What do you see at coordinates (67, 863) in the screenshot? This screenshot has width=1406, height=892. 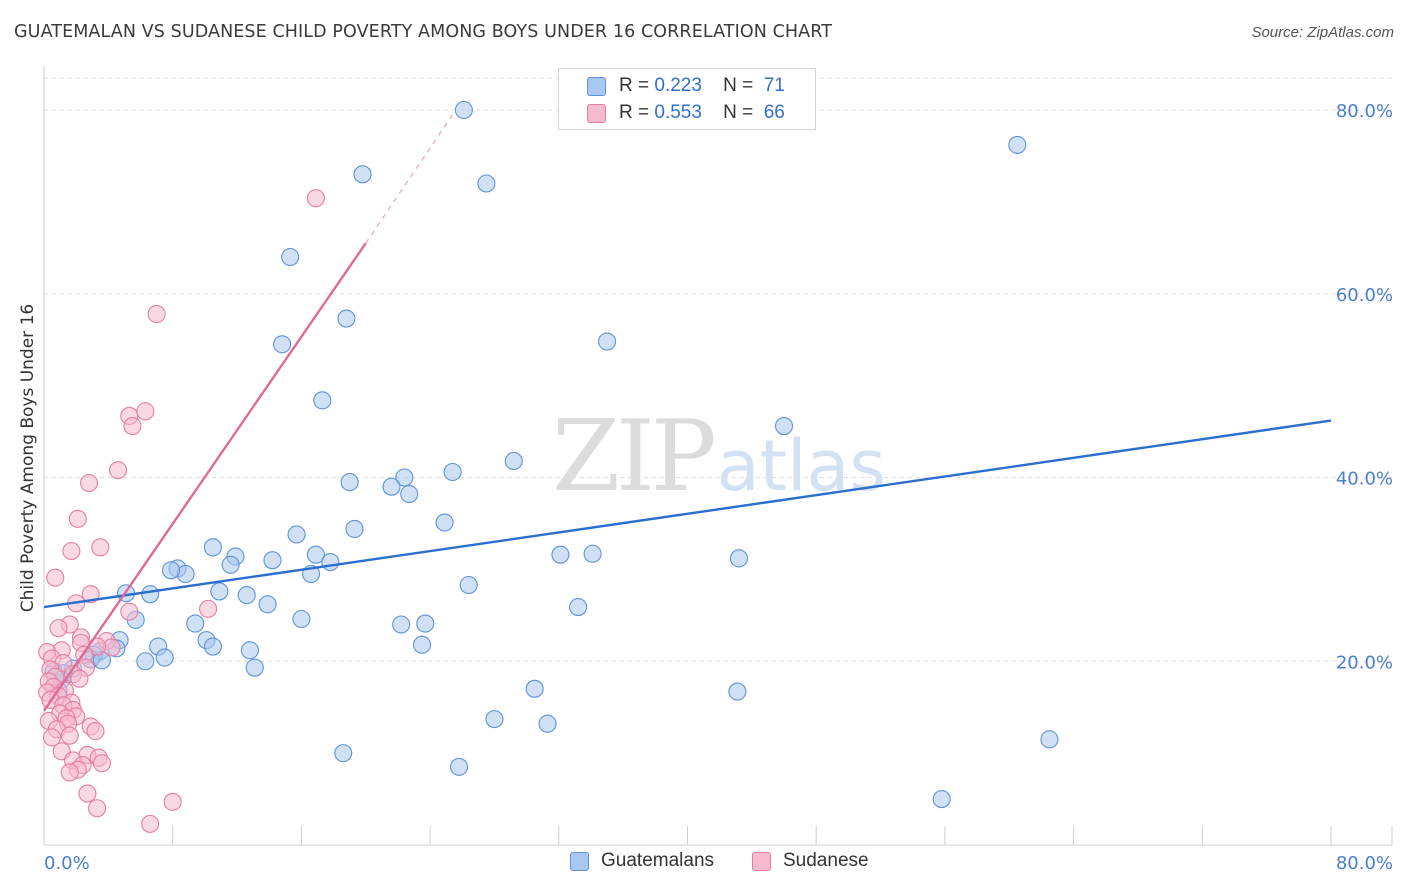 I see `x-tick-label: 0.0%` at bounding box center [67, 863].